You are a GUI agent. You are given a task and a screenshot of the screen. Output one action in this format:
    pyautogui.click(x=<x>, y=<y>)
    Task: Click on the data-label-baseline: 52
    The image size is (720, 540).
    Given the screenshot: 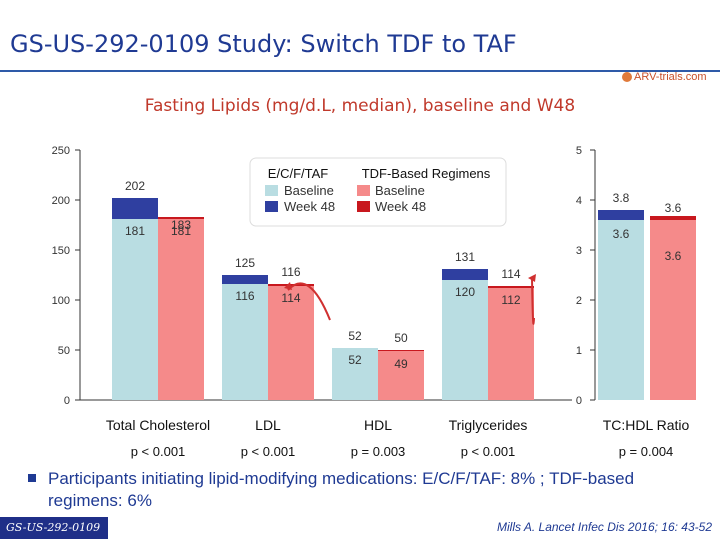 What is the action you would take?
    pyautogui.click(x=355, y=360)
    